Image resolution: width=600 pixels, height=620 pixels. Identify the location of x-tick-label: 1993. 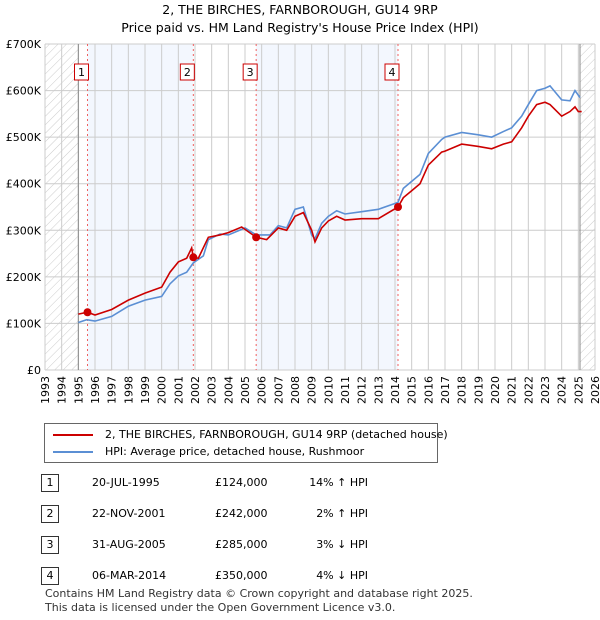
(45, 390).